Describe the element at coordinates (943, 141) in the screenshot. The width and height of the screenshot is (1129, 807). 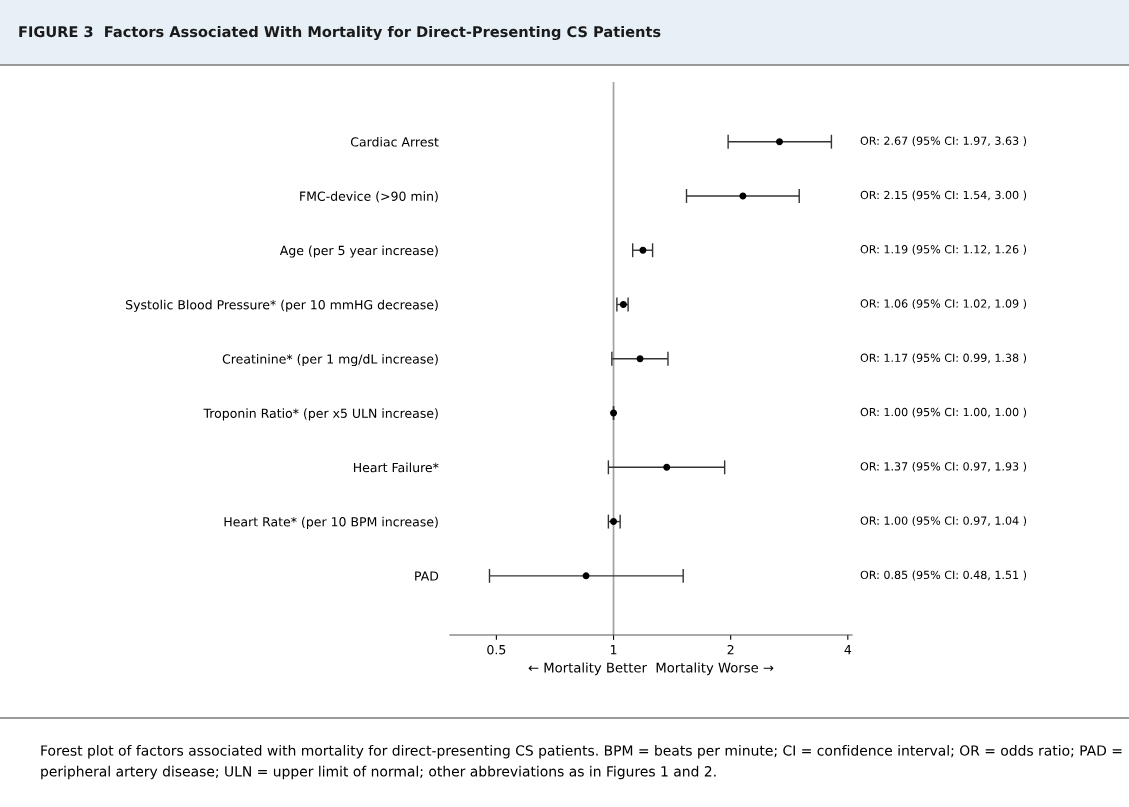
I see `data-label: OR: 2.67 (95% CI: 1.97, 3.63 )` at that location.